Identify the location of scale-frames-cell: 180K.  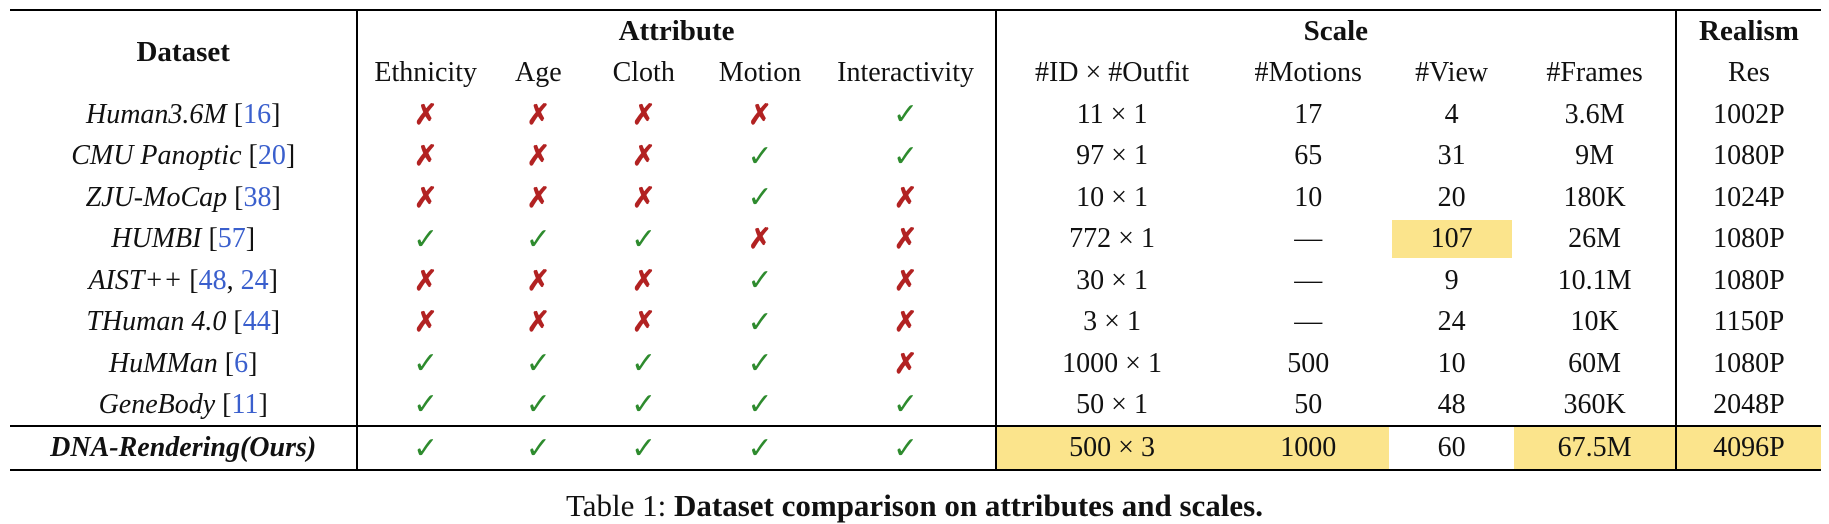
(1595, 198).